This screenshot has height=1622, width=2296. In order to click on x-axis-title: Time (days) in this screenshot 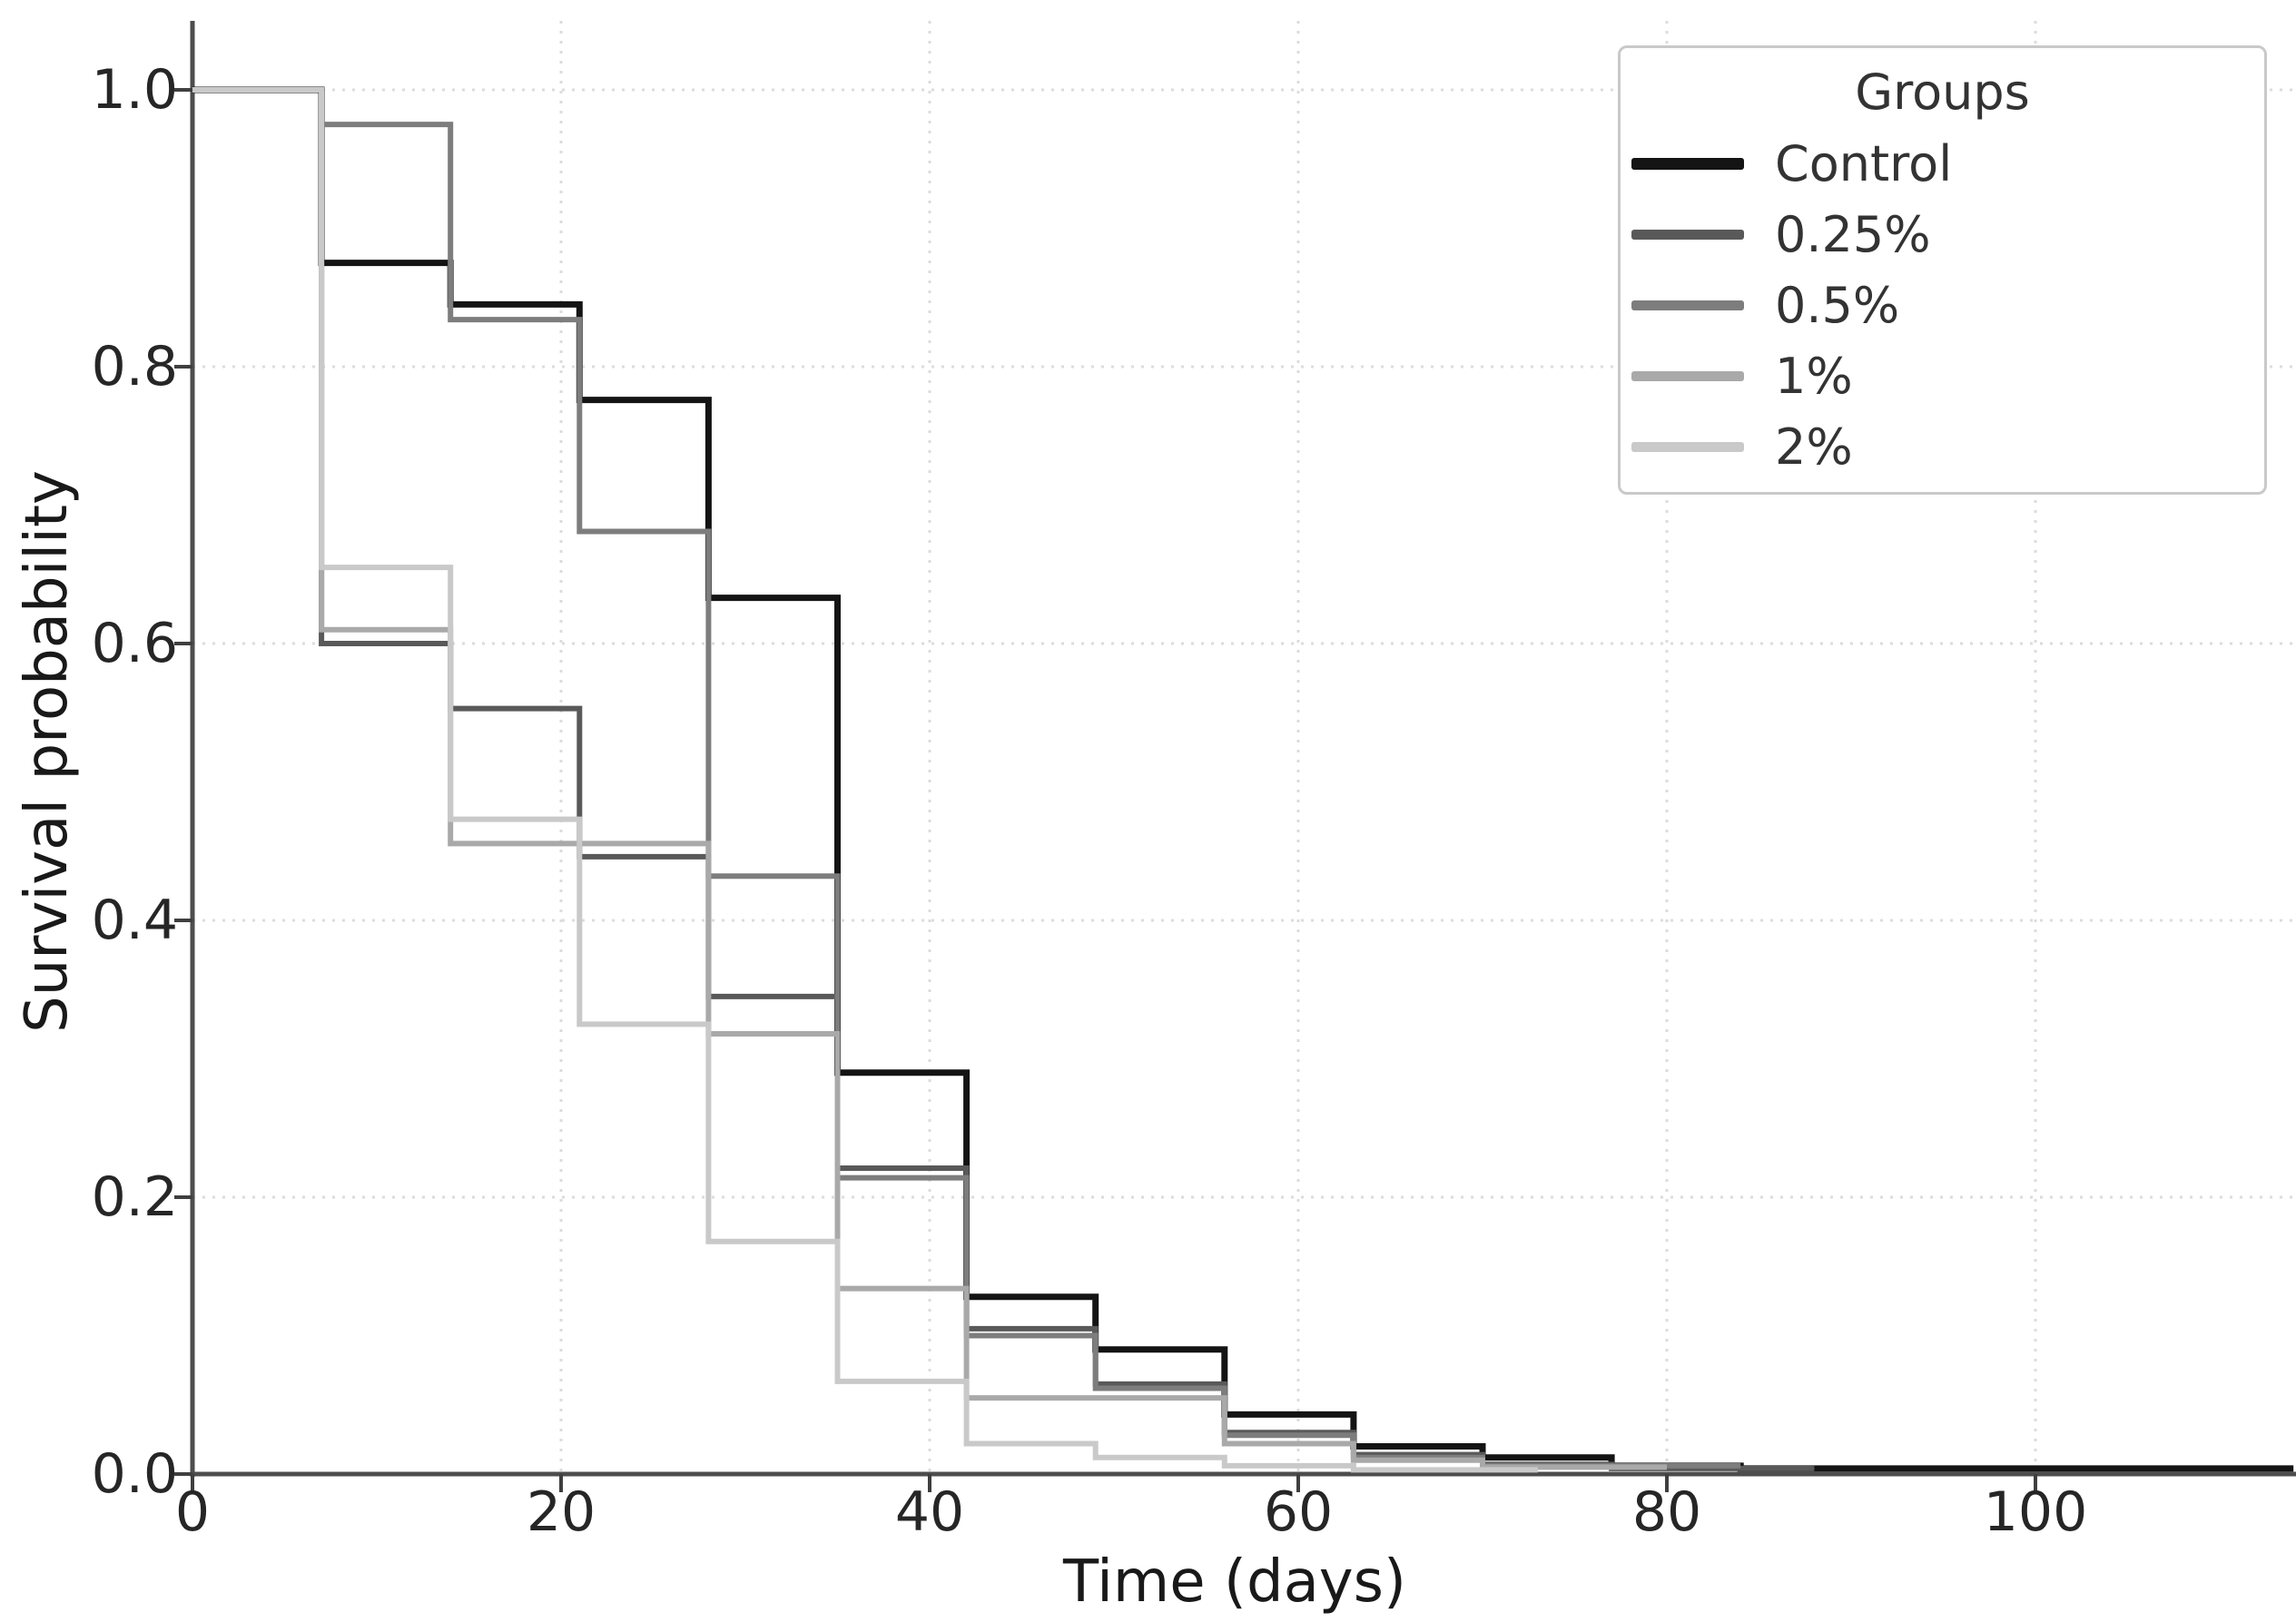, I will do `click(1234, 1582)`.